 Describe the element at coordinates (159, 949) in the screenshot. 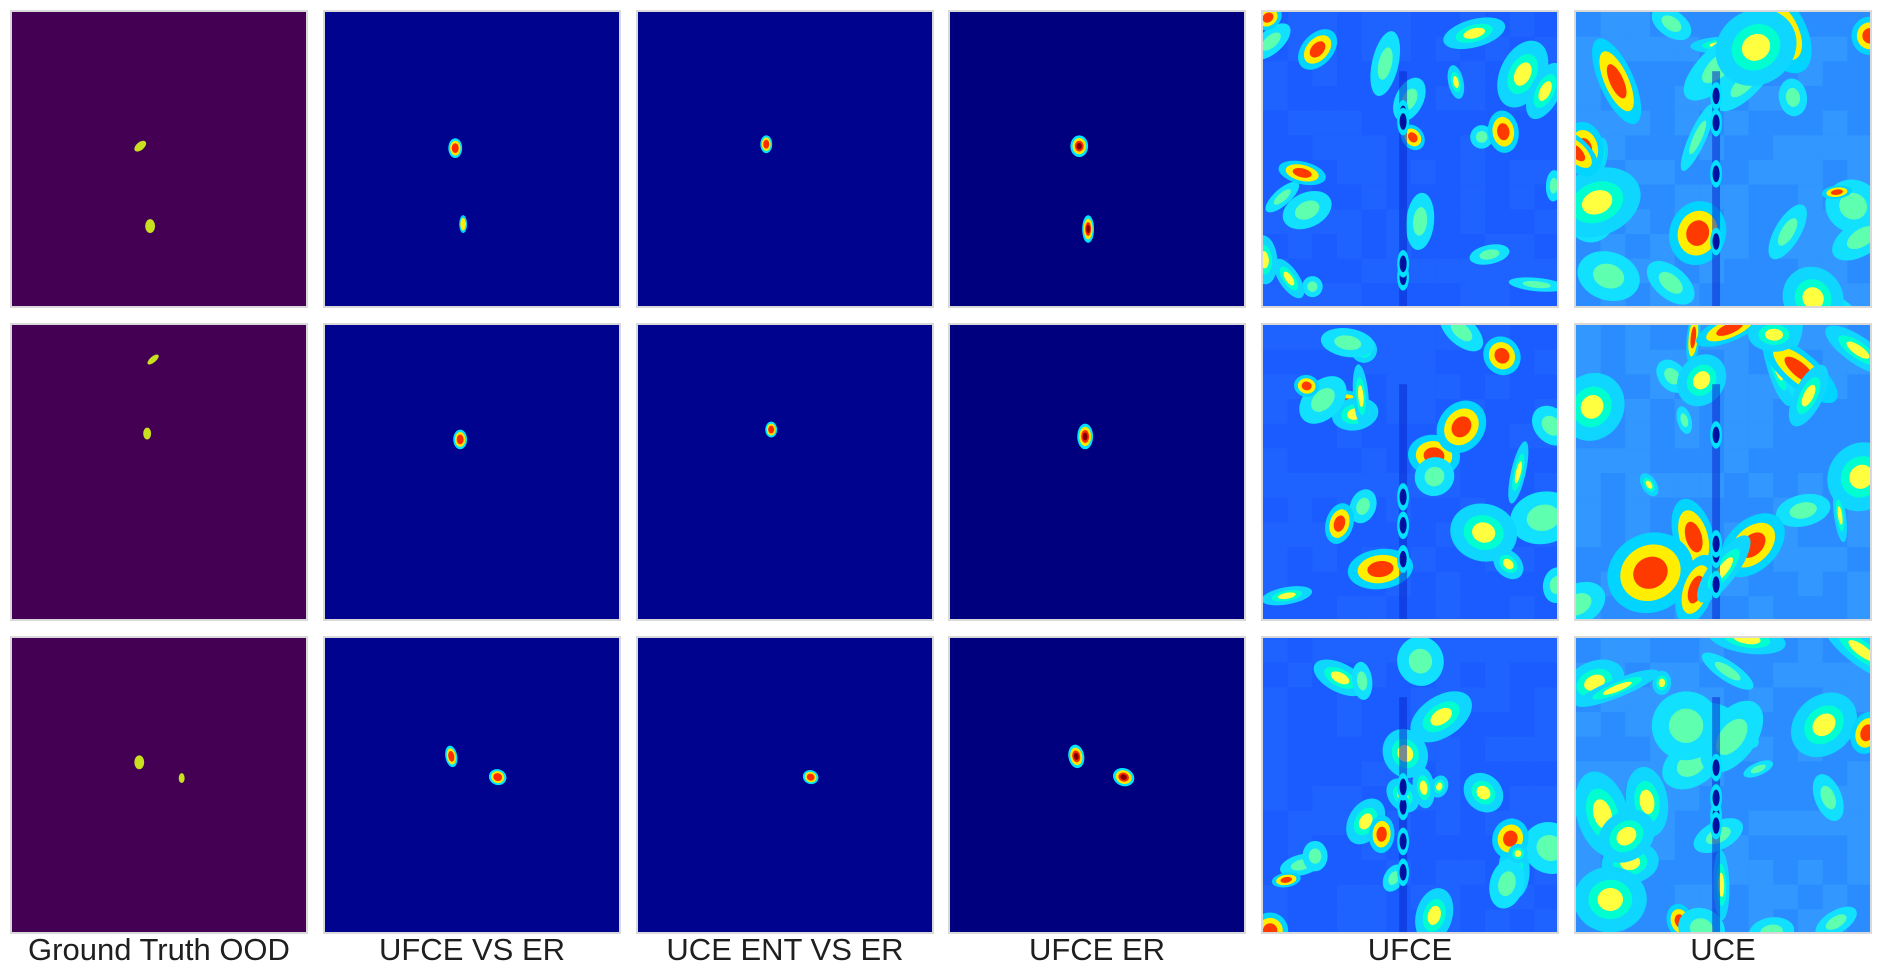

I see `column-label-gt: Ground Truth OOD` at that location.